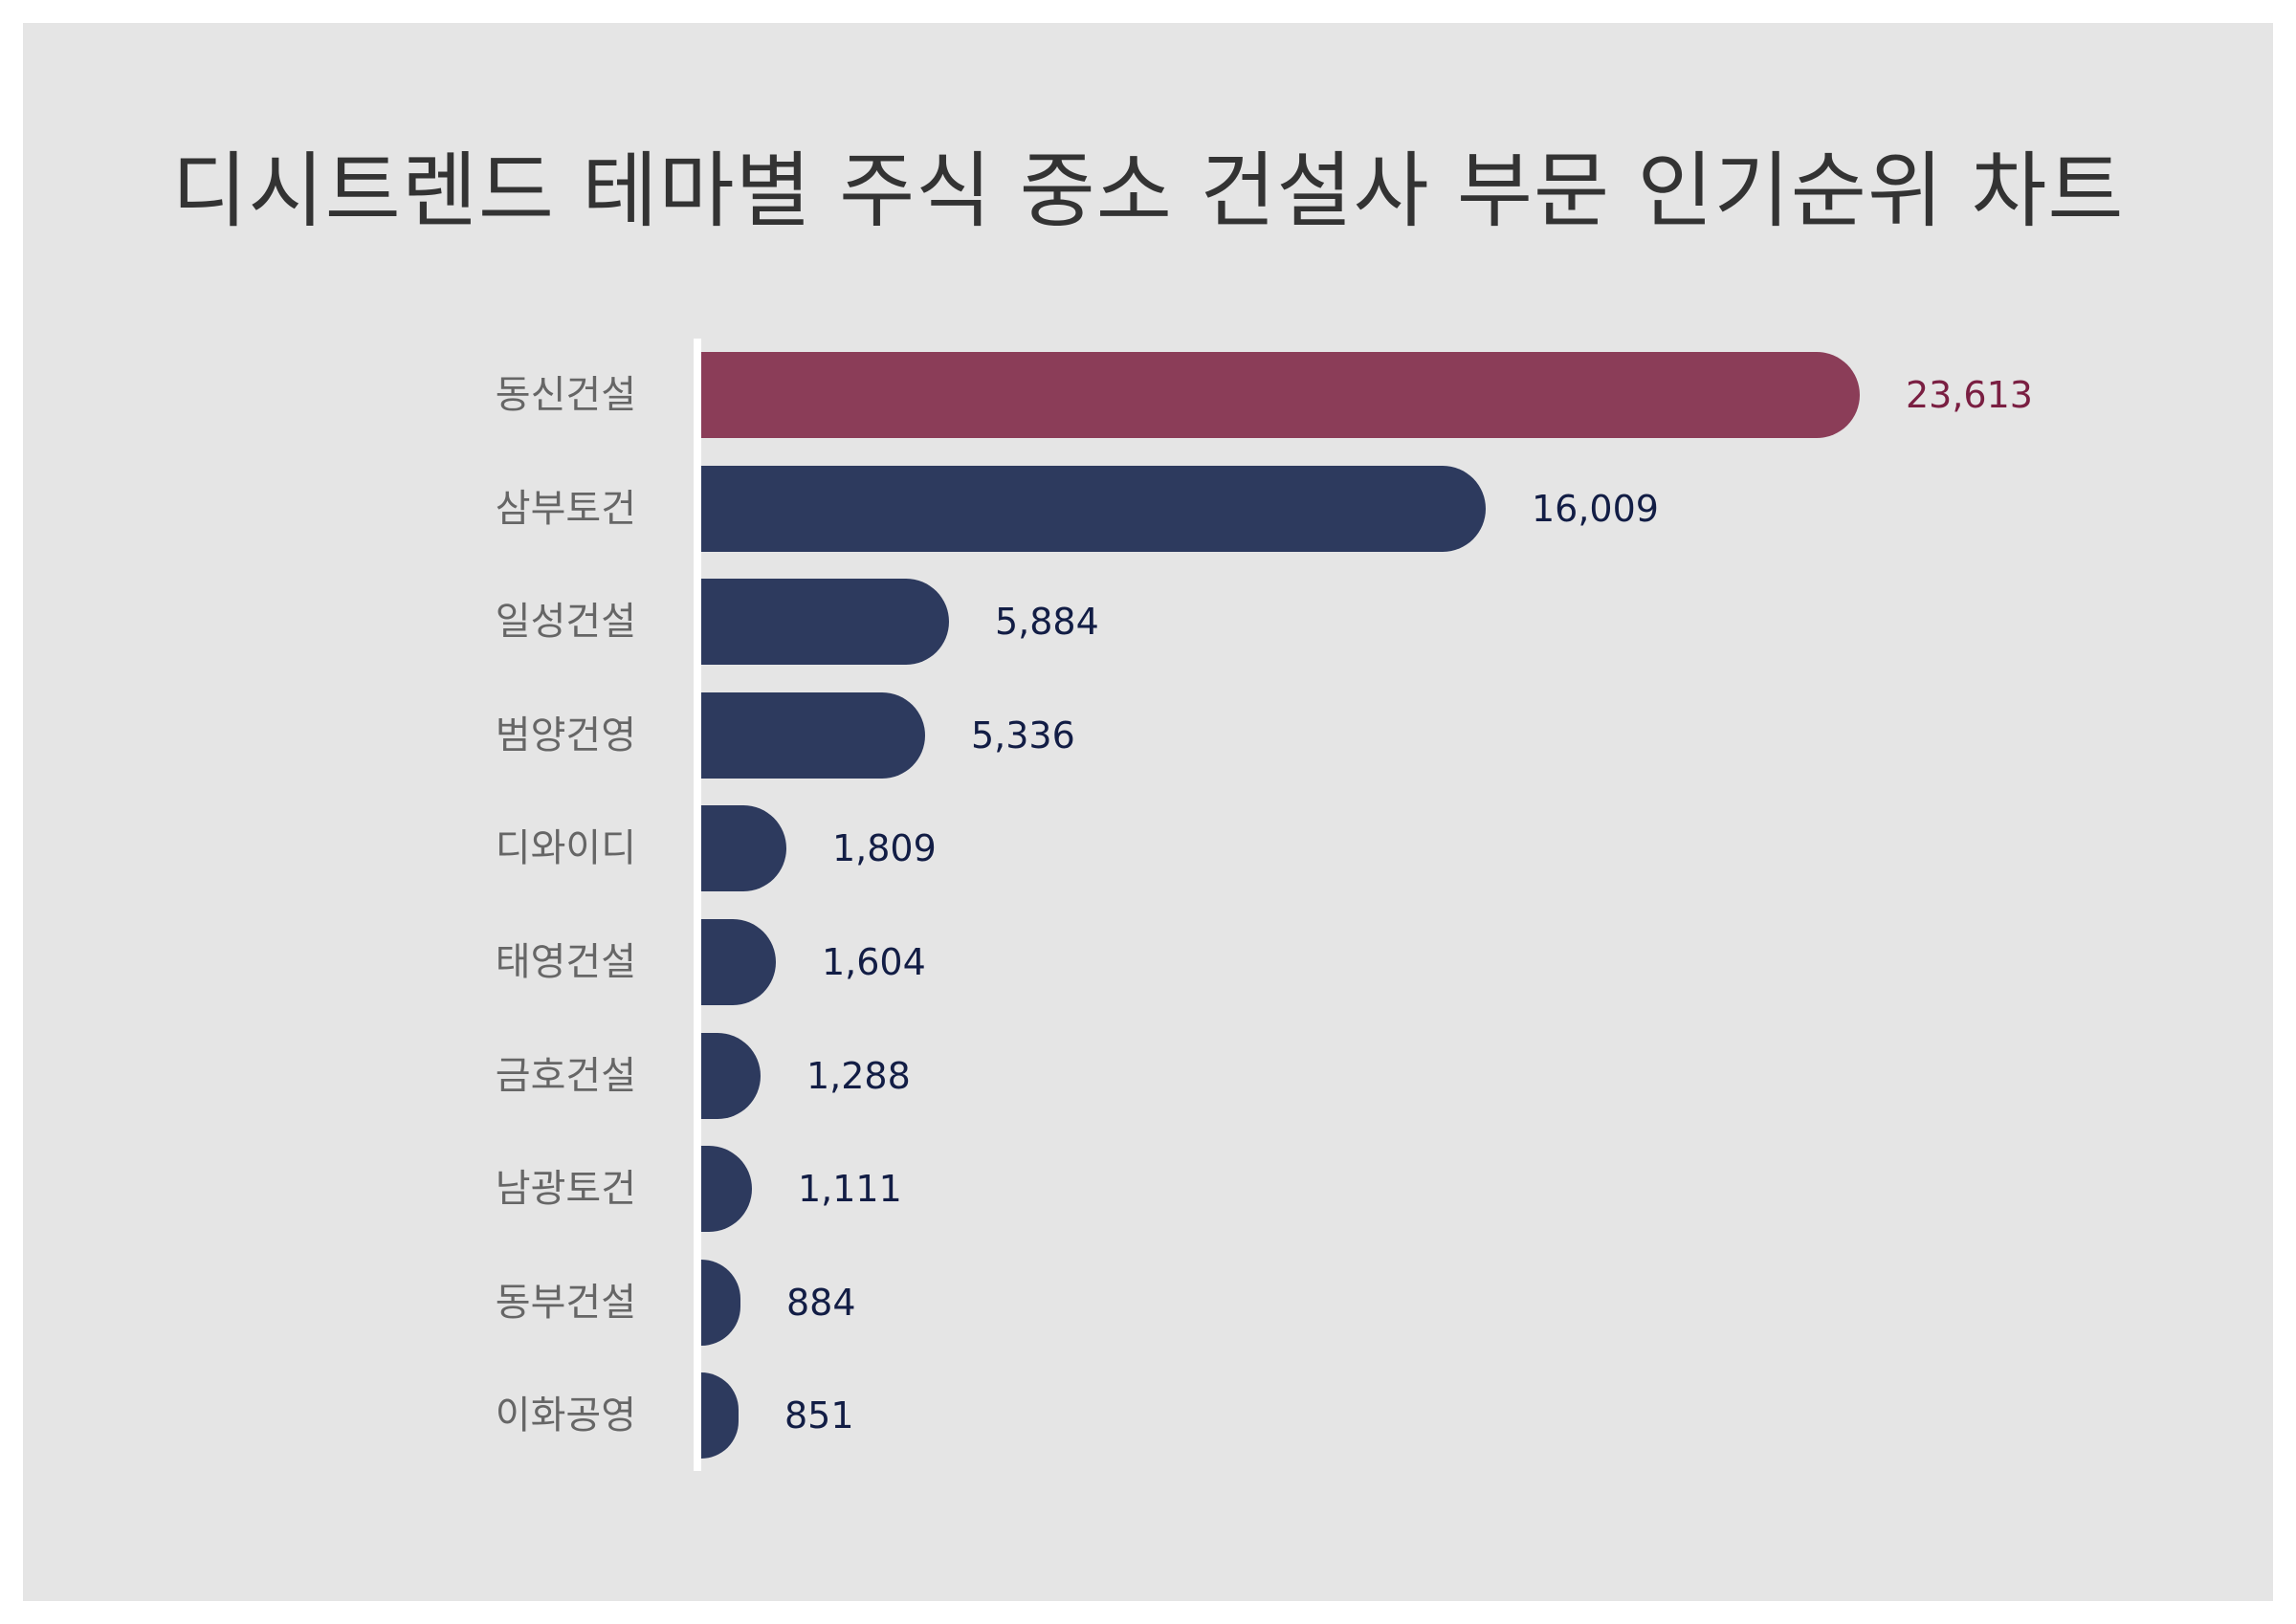 Image resolution: width=2296 pixels, height=1624 pixels. I want to click on value-label: 5,884, so click(1047, 622).